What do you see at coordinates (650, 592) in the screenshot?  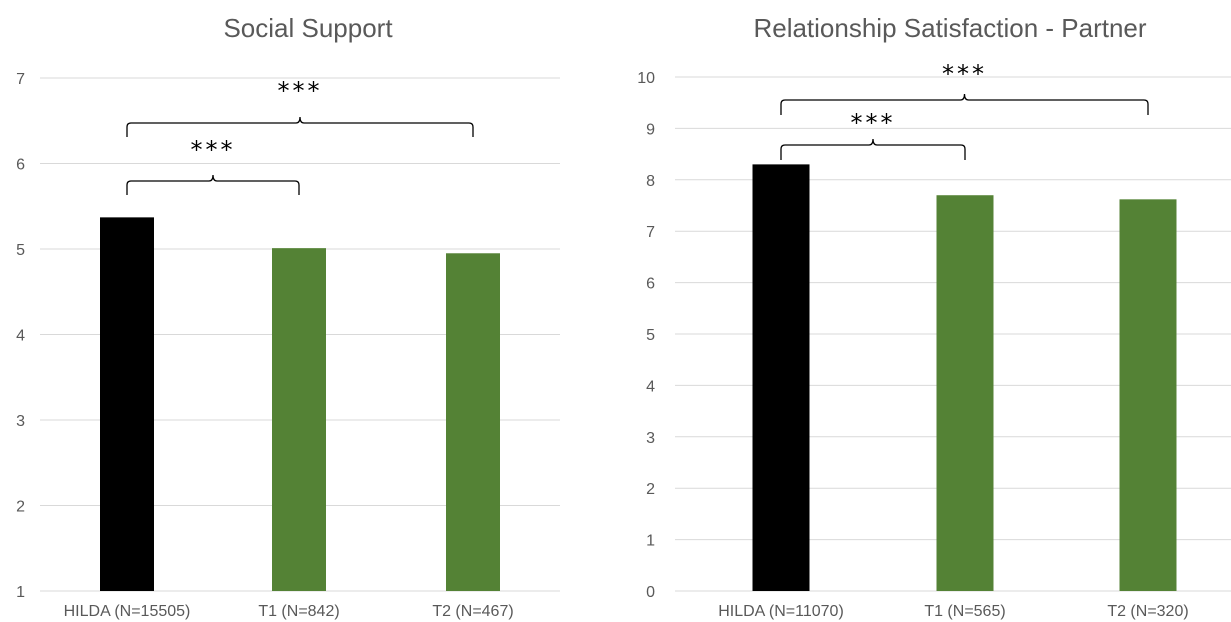 I see `y-tick-label: 0` at bounding box center [650, 592].